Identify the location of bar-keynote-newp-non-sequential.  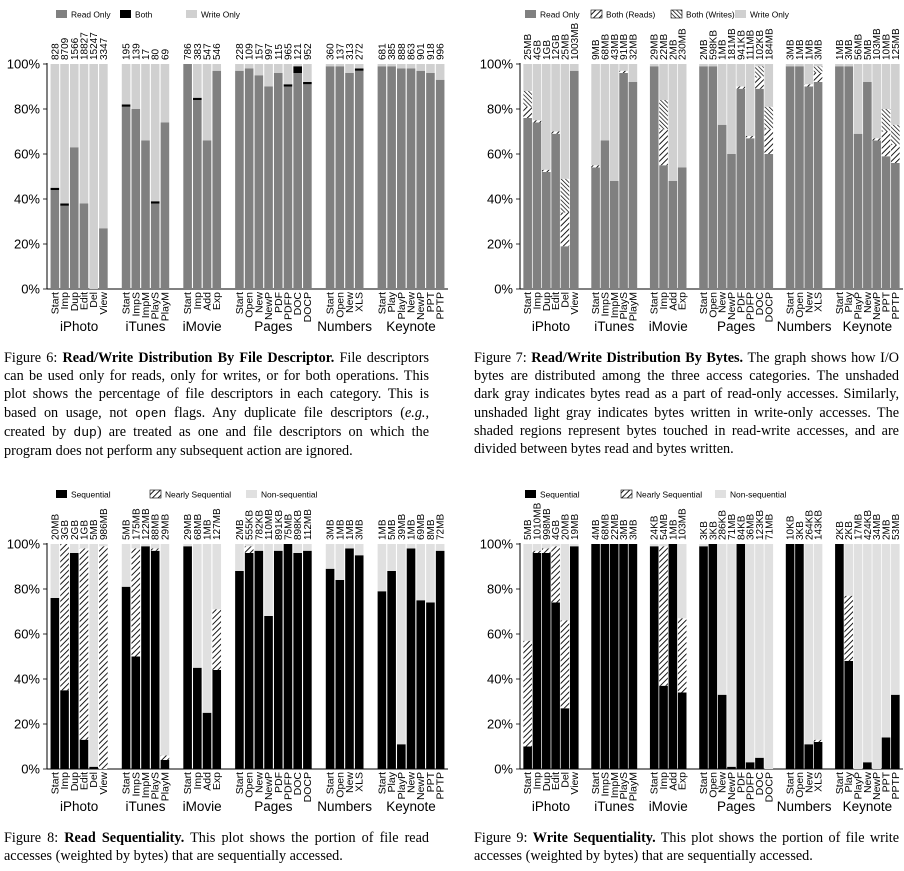
(421, 572).